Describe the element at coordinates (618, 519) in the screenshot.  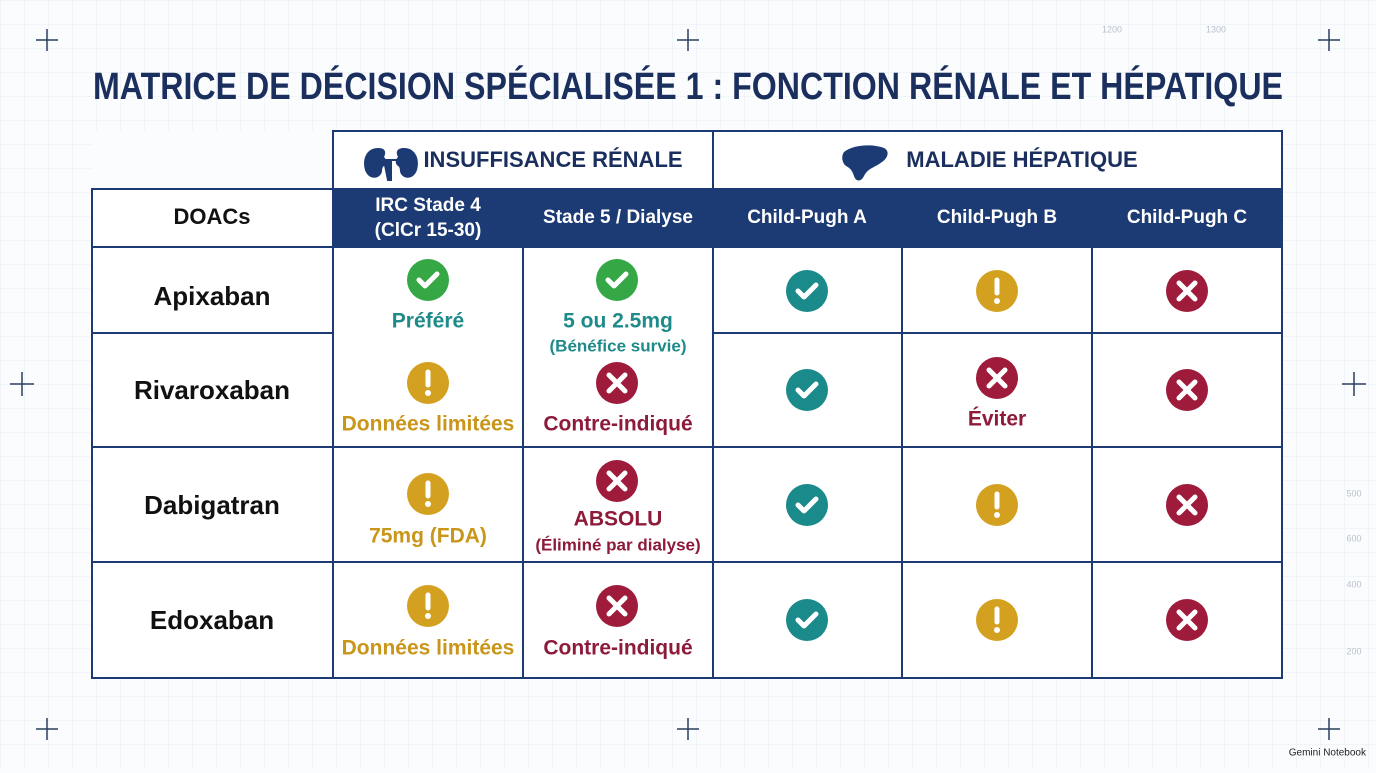
I see `cell-text: ABSOLU` at that location.